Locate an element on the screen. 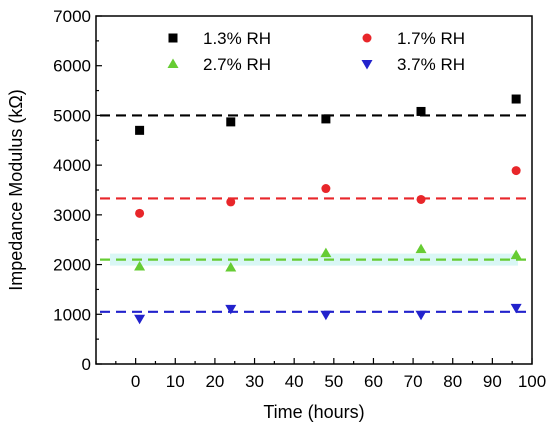 The image size is (550, 429). x-tick-label: 100 is located at coordinates (532, 381).